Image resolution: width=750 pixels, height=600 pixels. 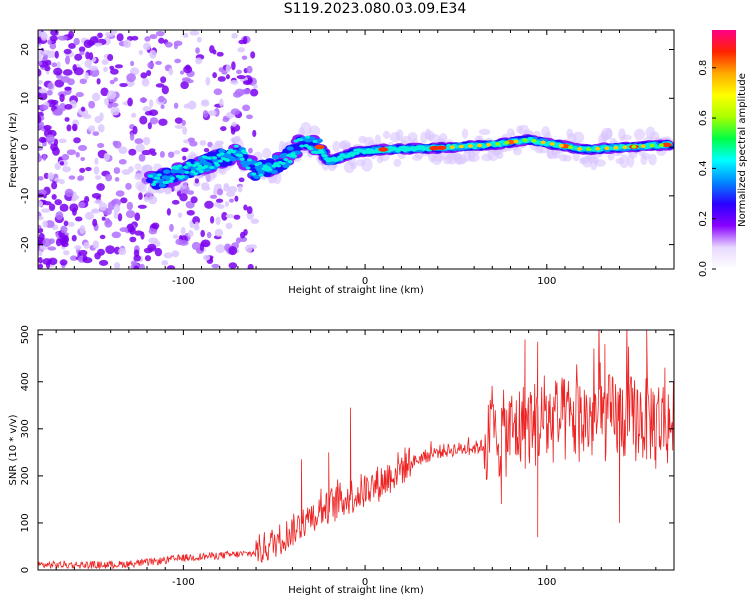 What do you see at coordinates (25, 522) in the screenshot?
I see `y-tick-label: 100` at bounding box center [25, 522].